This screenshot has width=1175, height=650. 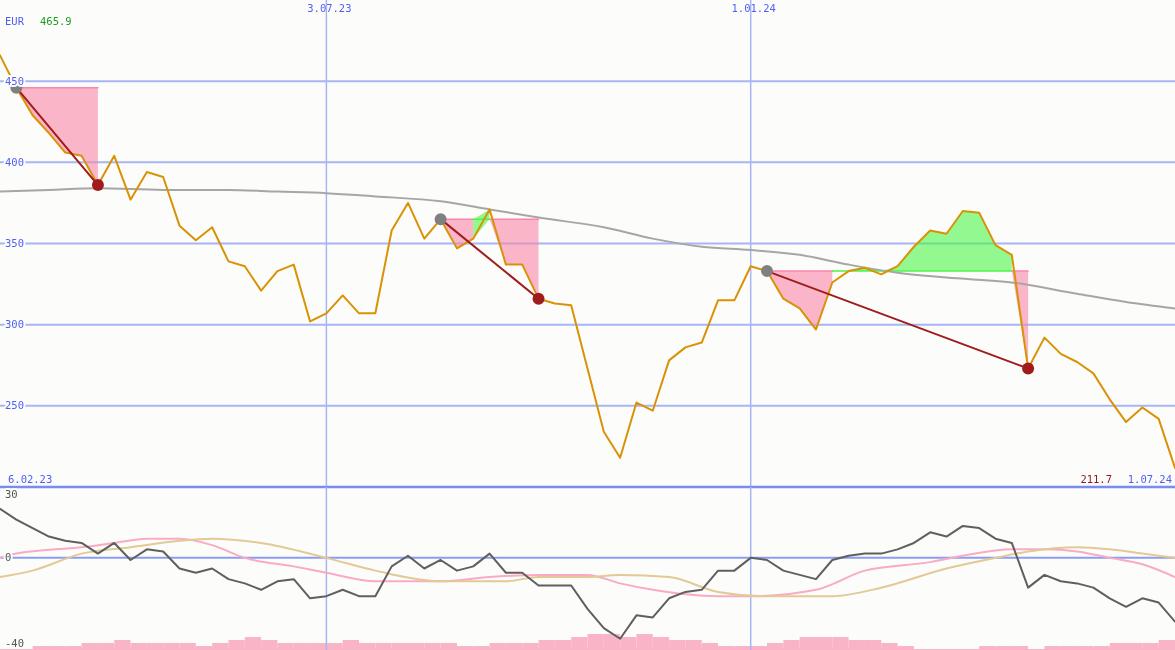 I want to click on x-tick-label: 3.07.23, so click(x=329, y=8).